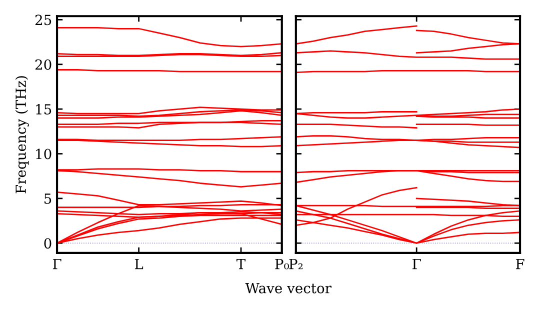 This screenshot has width=540, height=310. Describe the element at coordinates (44, 109) in the screenshot. I see `y-tick-label: 15` at that location.